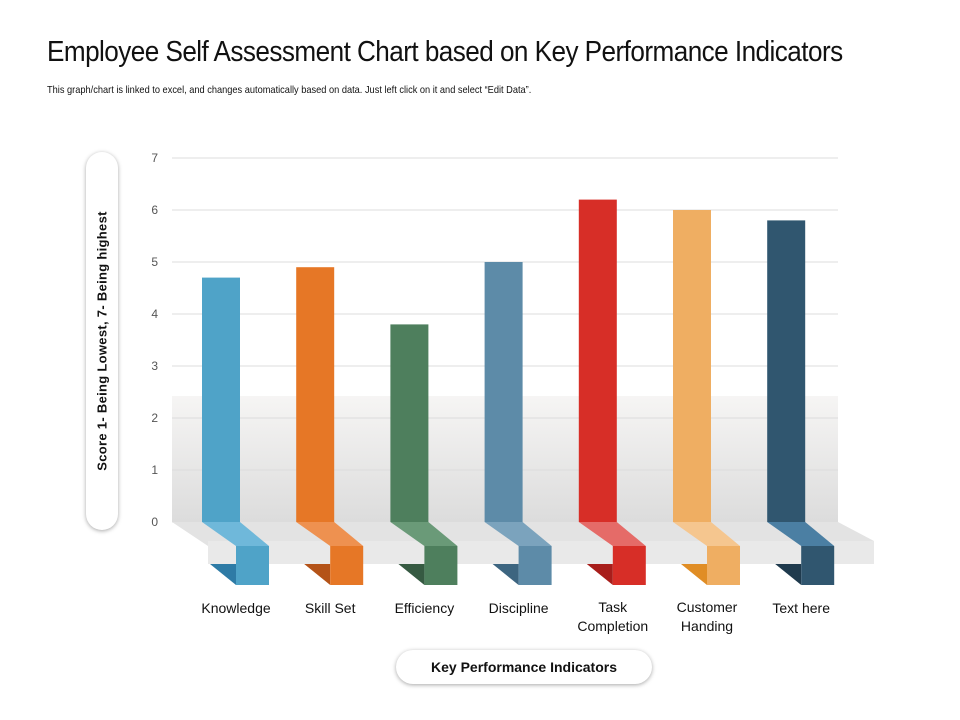 The height and width of the screenshot is (720, 960). Describe the element at coordinates (154, 366) in the screenshot. I see `y-tick-label: 3` at that location.